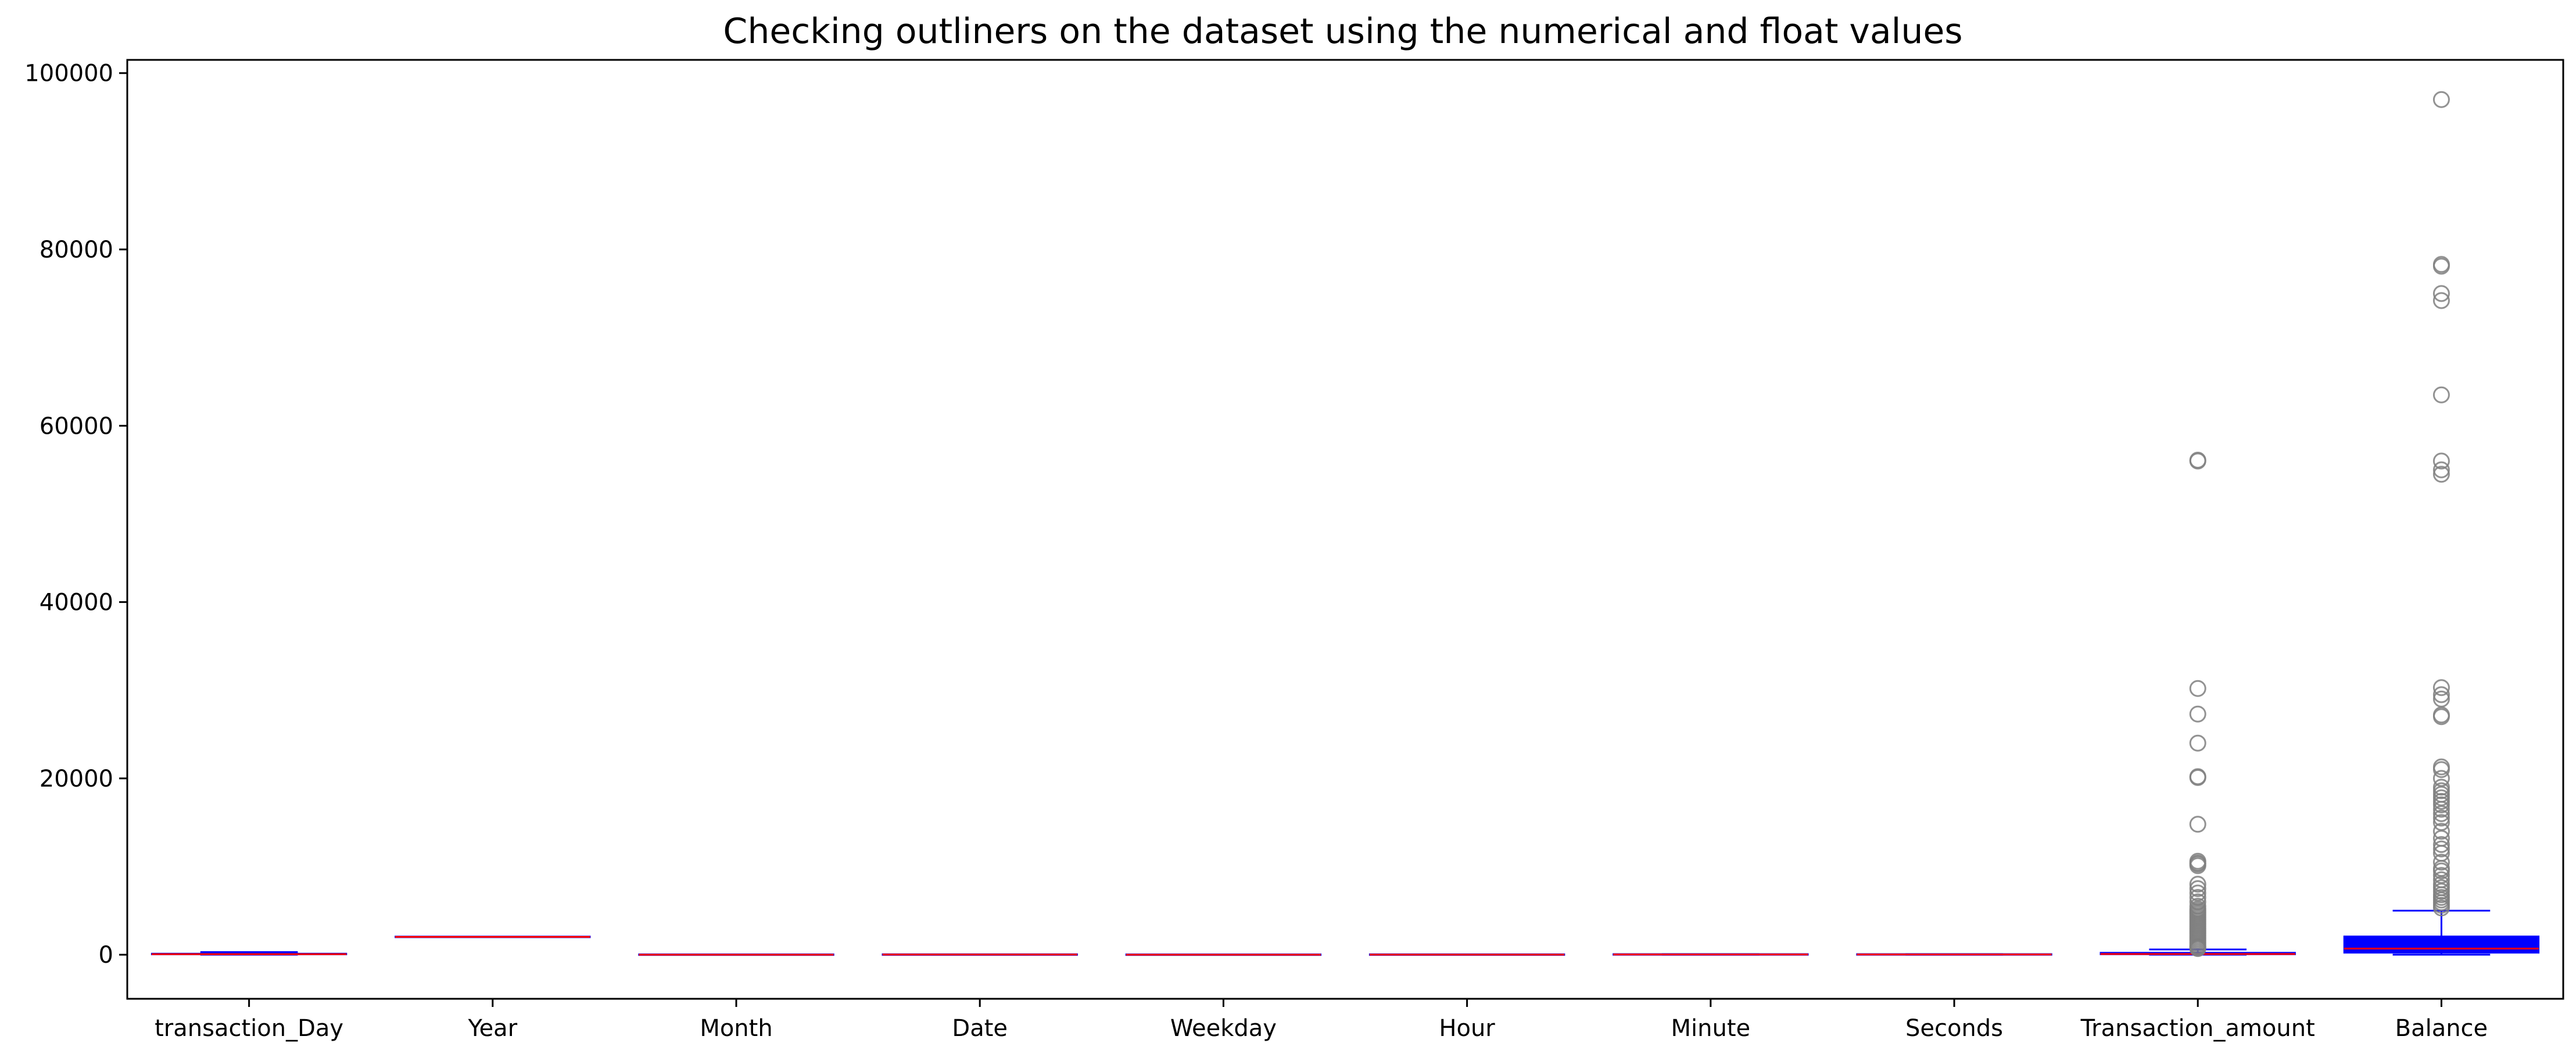 The image size is (2576, 1061). What do you see at coordinates (76, 250) in the screenshot?
I see `y-tick-label: 80000` at bounding box center [76, 250].